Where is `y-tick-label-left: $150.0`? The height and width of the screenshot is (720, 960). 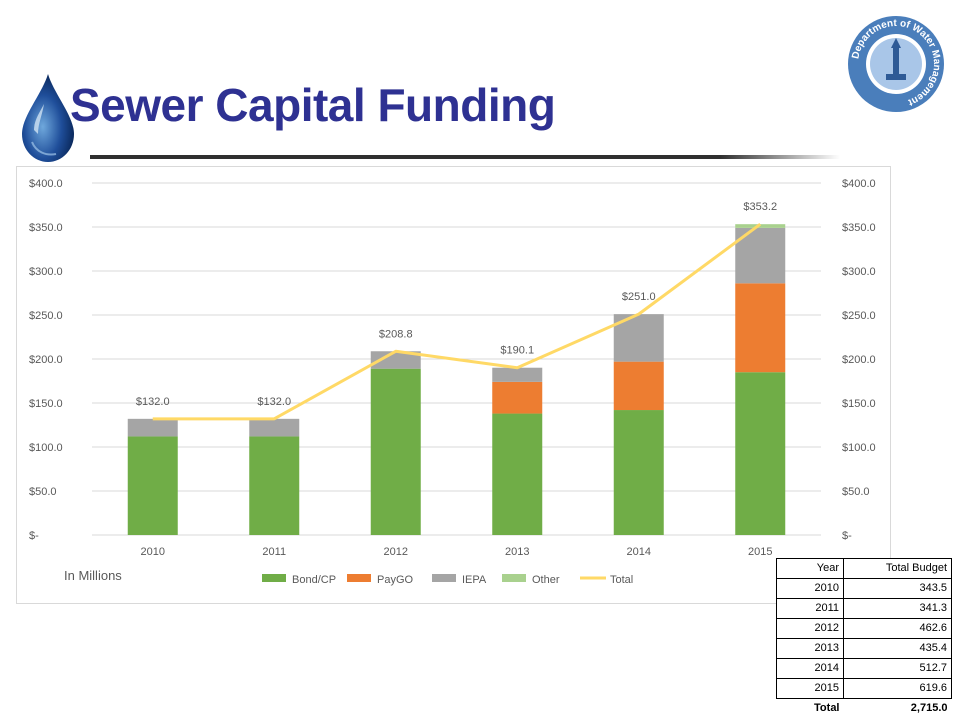
y-tick-label-left: $150.0 is located at coordinates (46, 404).